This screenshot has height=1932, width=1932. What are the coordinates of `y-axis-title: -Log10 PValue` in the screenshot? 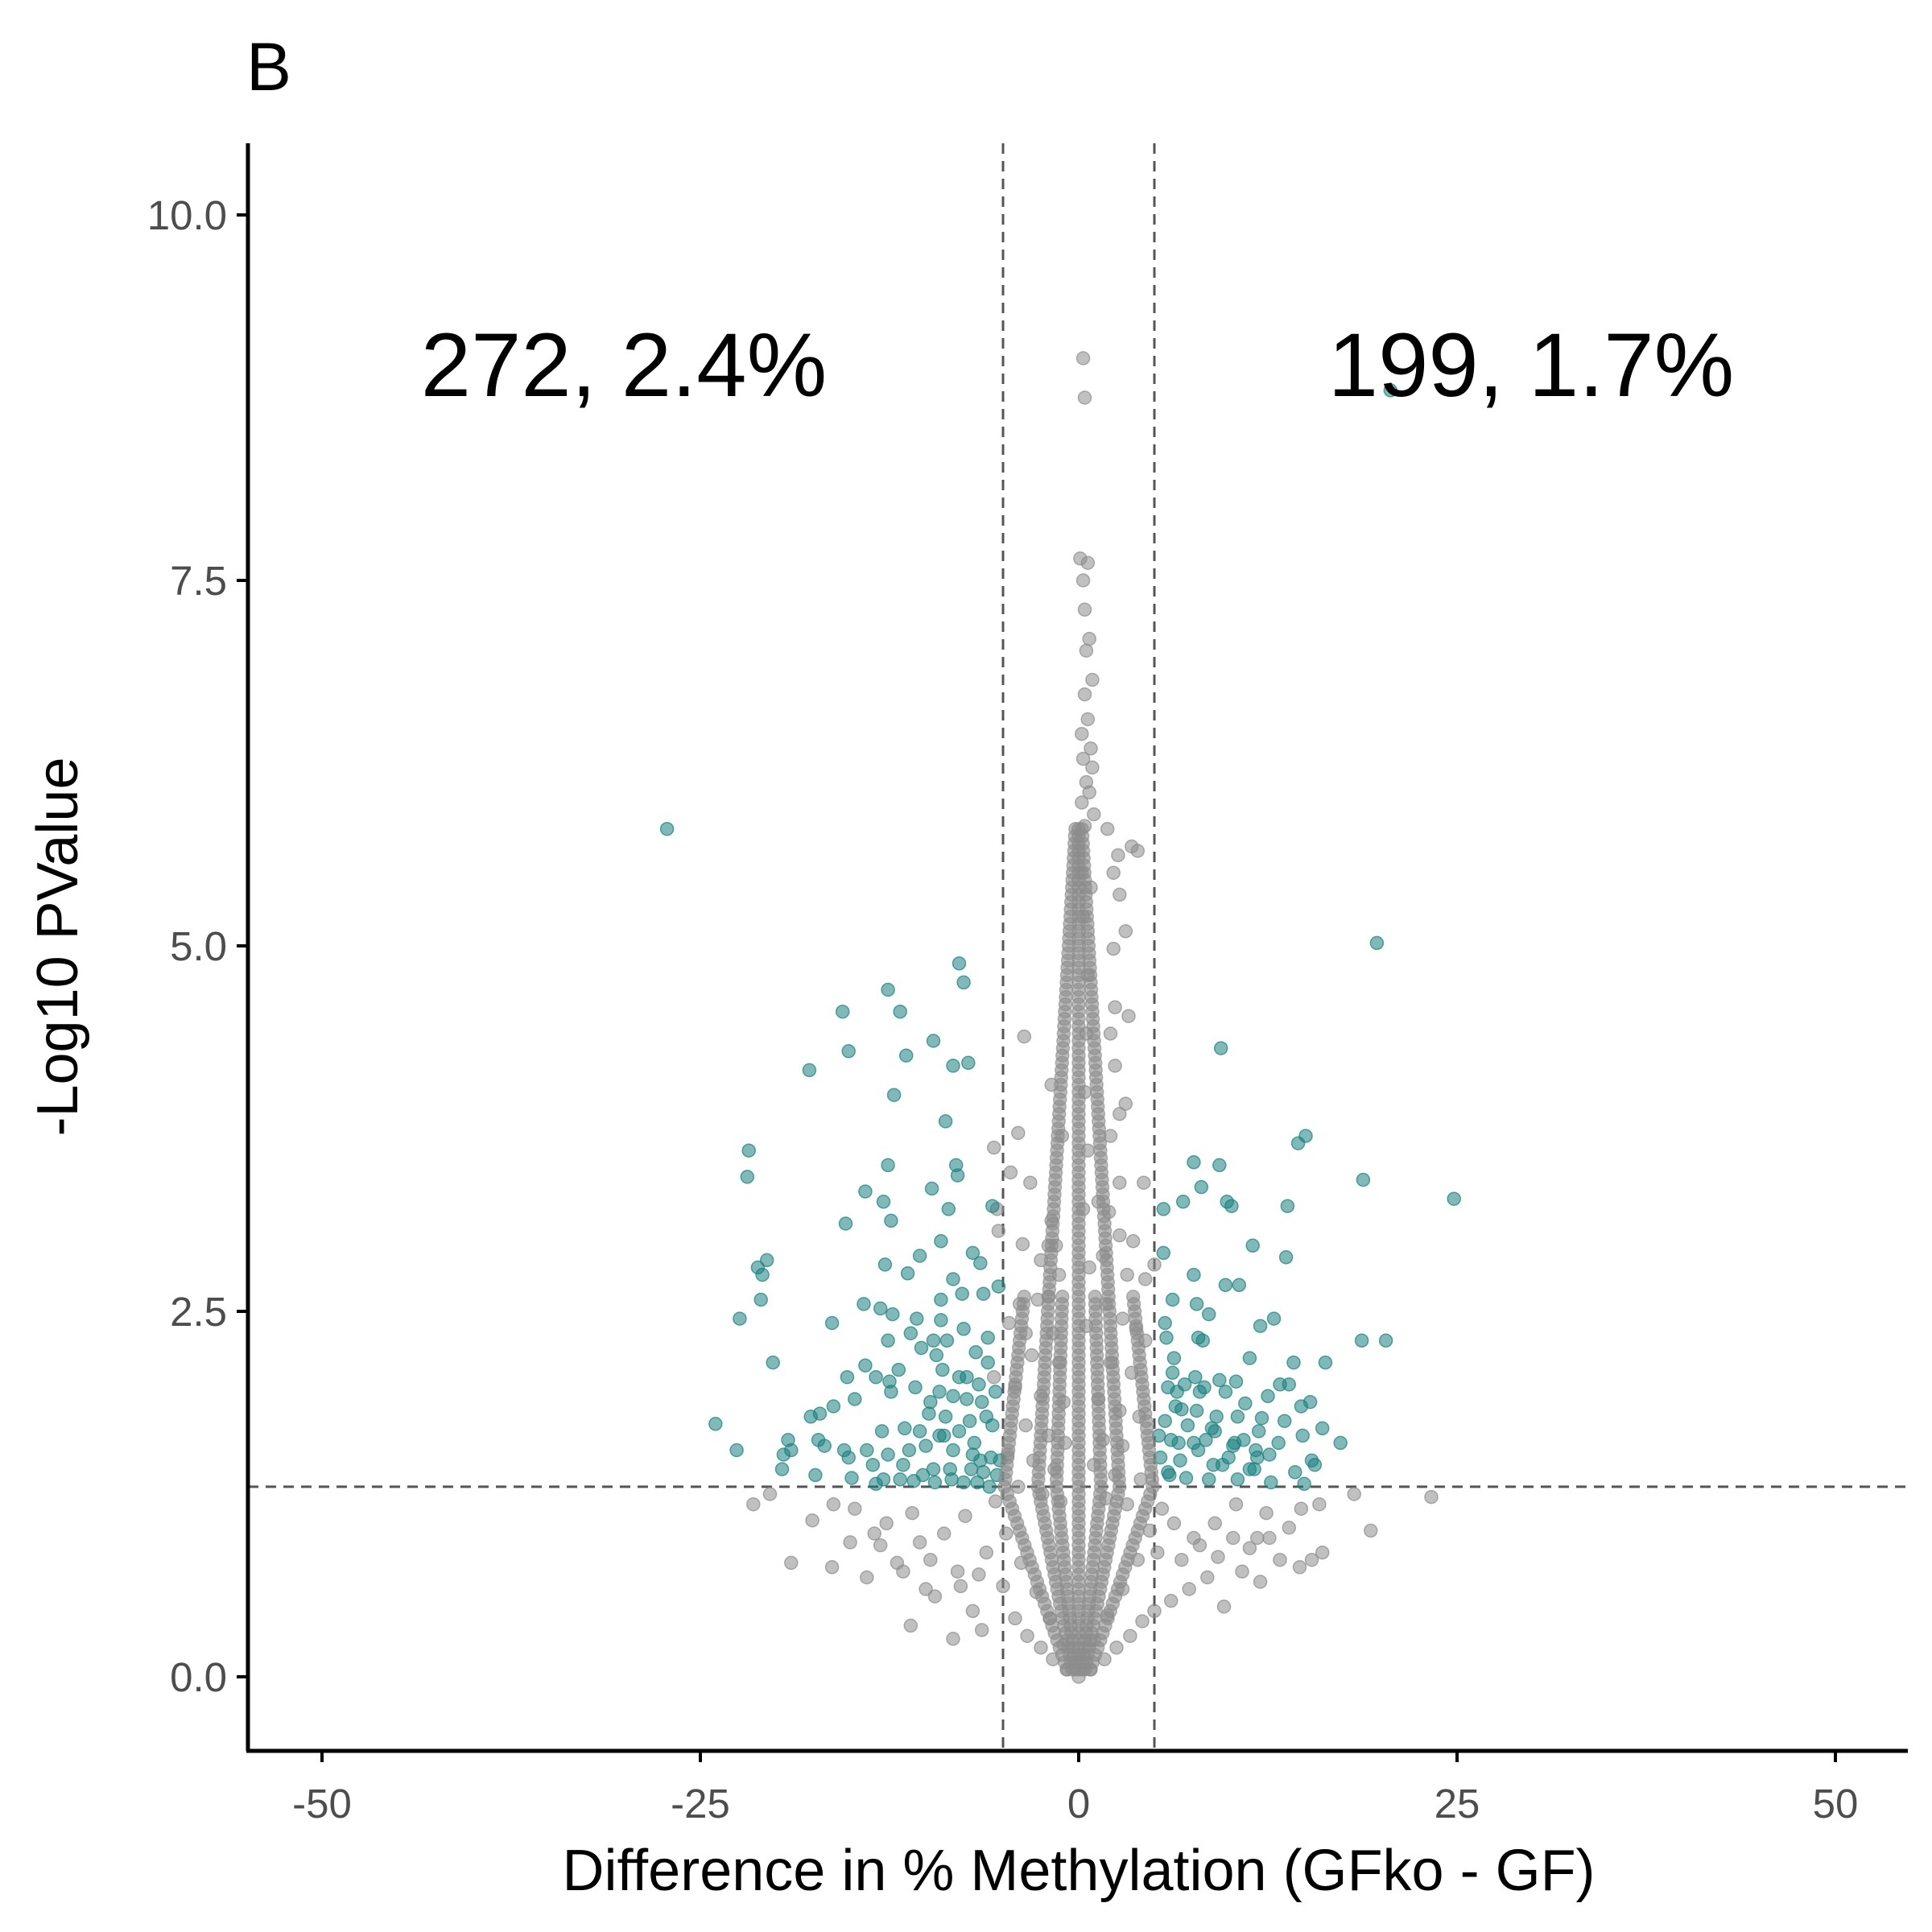 It's located at (58, 946).